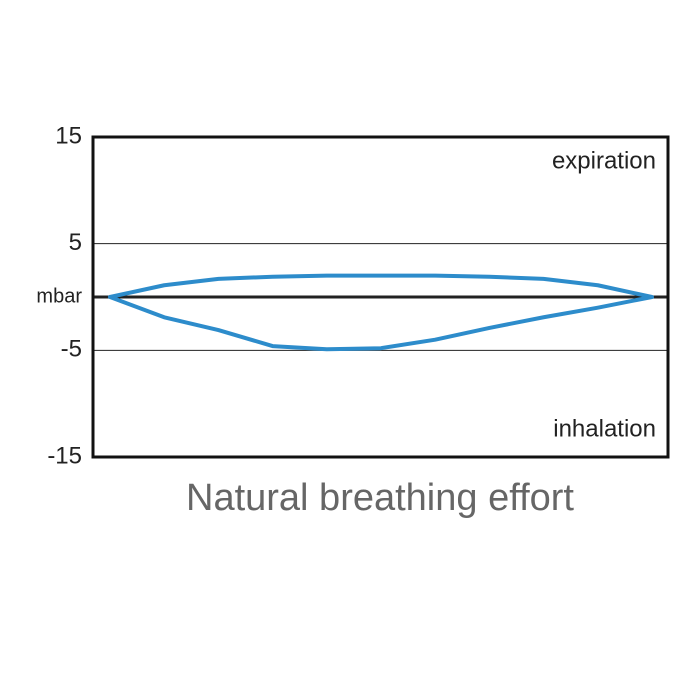 The width and height of the screenshot is (700, 700). What do you see at coordinates (59, 296) in the screenshot?
I see `y-tick-label: mbar` at bounding box center [59, 296].